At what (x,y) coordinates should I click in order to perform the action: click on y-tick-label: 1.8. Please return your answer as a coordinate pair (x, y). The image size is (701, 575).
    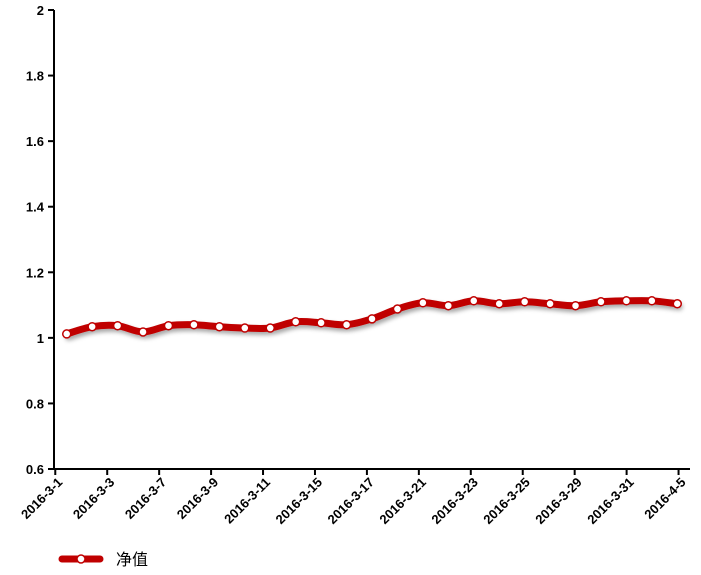
    Looking at the image, I should click on (35, 76).